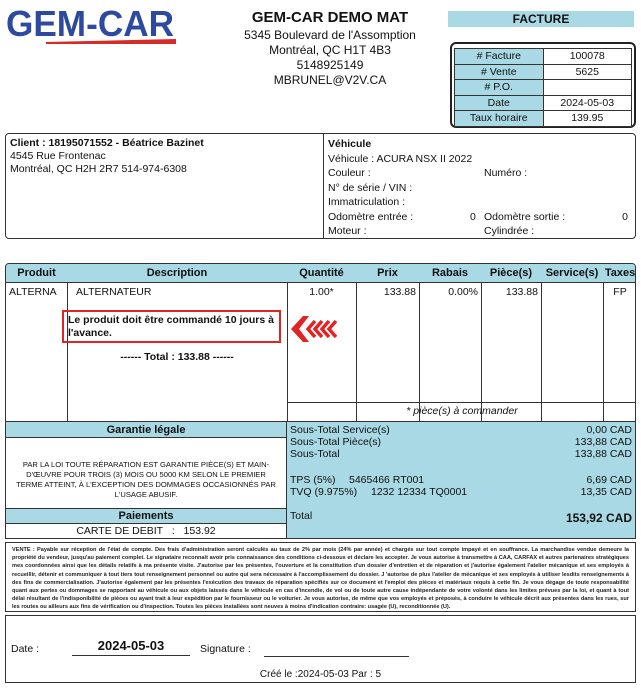 Image resolution: width=641 pixels, height=689 pixels. Describe the element at coordinates (509, 231) in the screenshot. I see `vehicle-displacement: Cylindrée :` at that location.